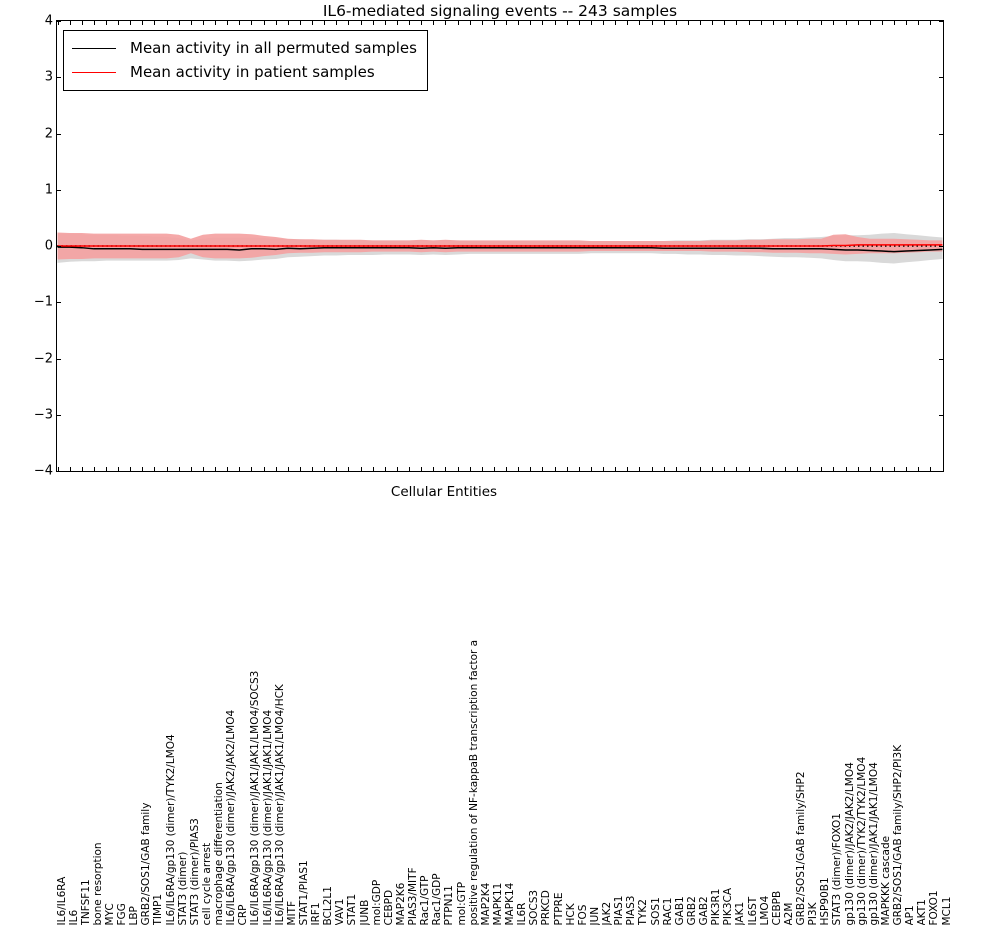 This screenshot has height=925, width=1000. What do you see at coordinates (752, 910) in the screenshot?
I see `x-category-label: IL6ST` at bounding box center [752, 910].